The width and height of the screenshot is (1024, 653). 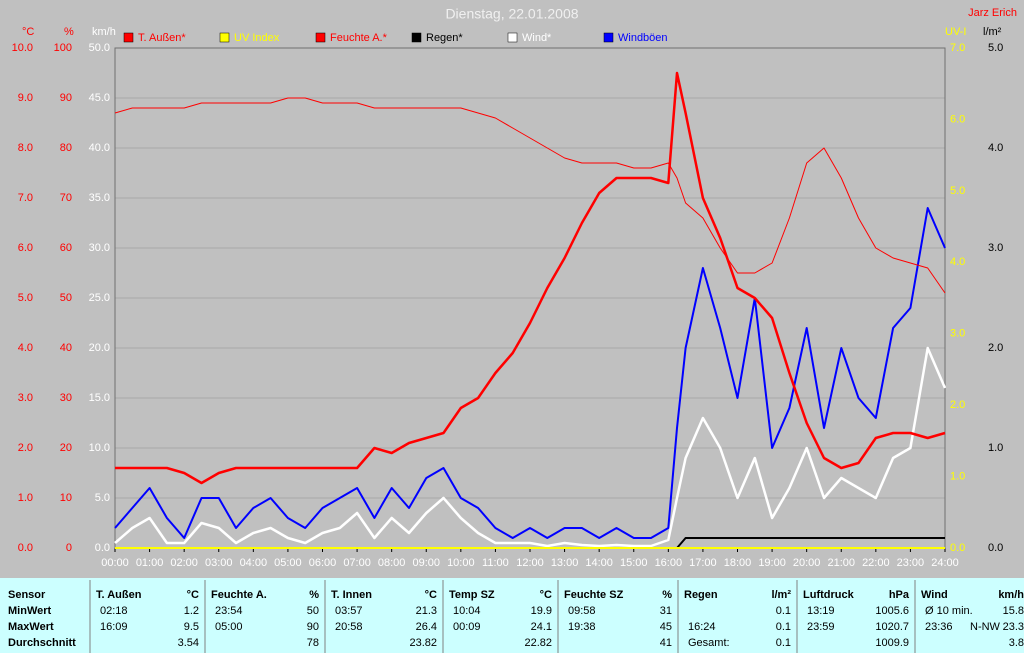 I want to click on axis-unit-label: %, so click(x=69, y=32).